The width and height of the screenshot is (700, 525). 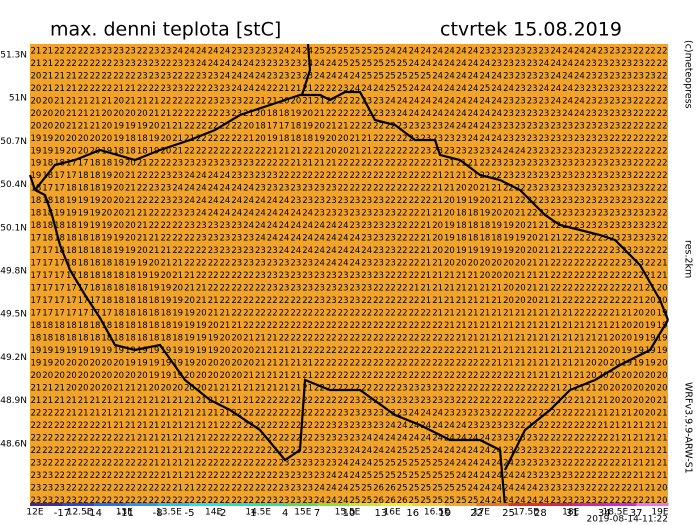 What do you see at coordinates (13, 444) in the screenshot?
I see `latitude-label: 48.6N` at bounding box center [13, 444].